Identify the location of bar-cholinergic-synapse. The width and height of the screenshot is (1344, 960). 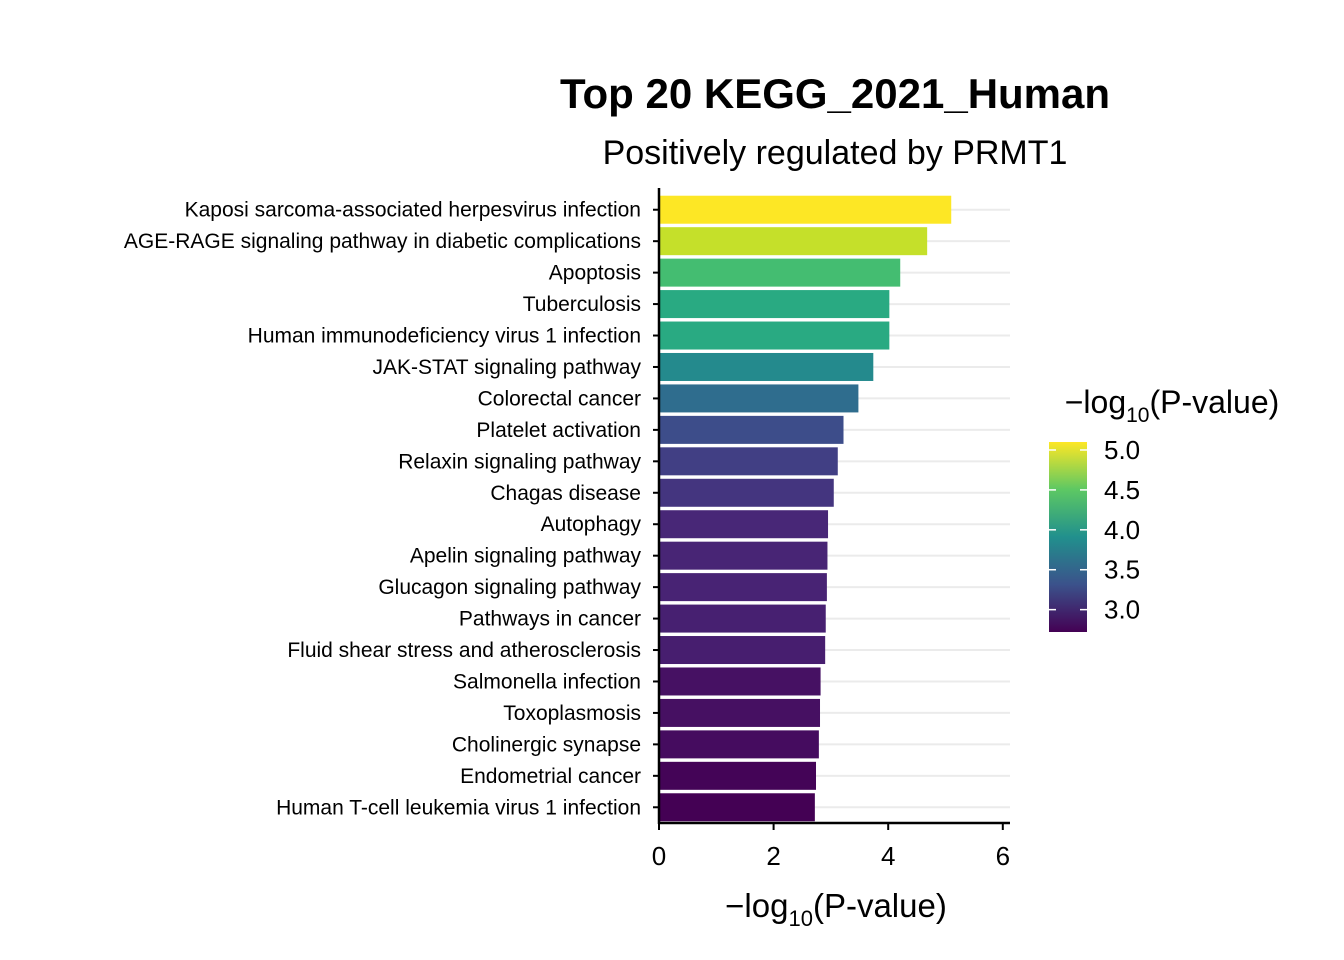
(739, 744).